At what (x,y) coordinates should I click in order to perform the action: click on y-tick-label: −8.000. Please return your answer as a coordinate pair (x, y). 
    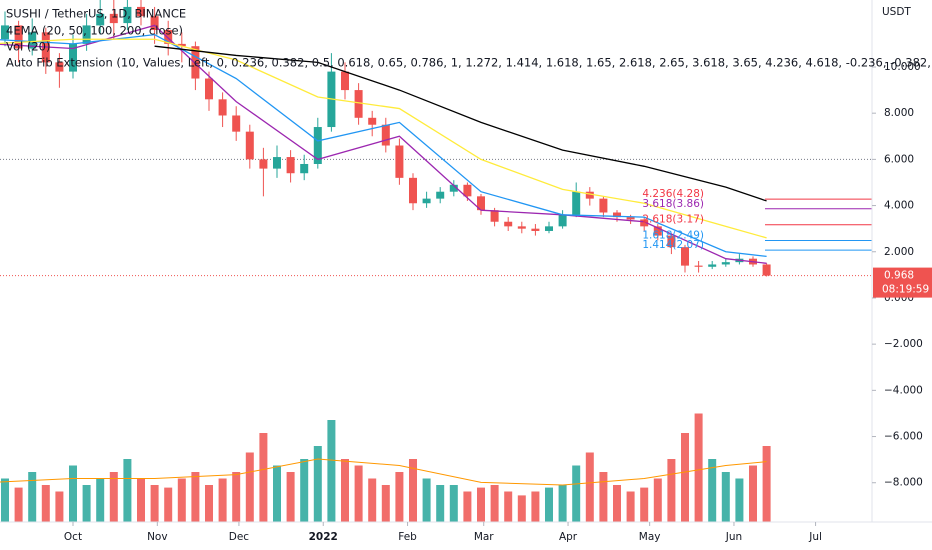
    Looking at the image, I should click on (903, 483).